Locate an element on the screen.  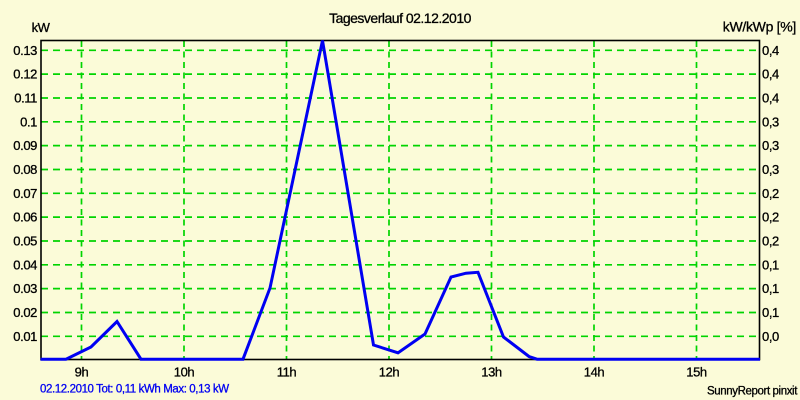
svg-text: 0,0 is located at coordinates (770, 336).